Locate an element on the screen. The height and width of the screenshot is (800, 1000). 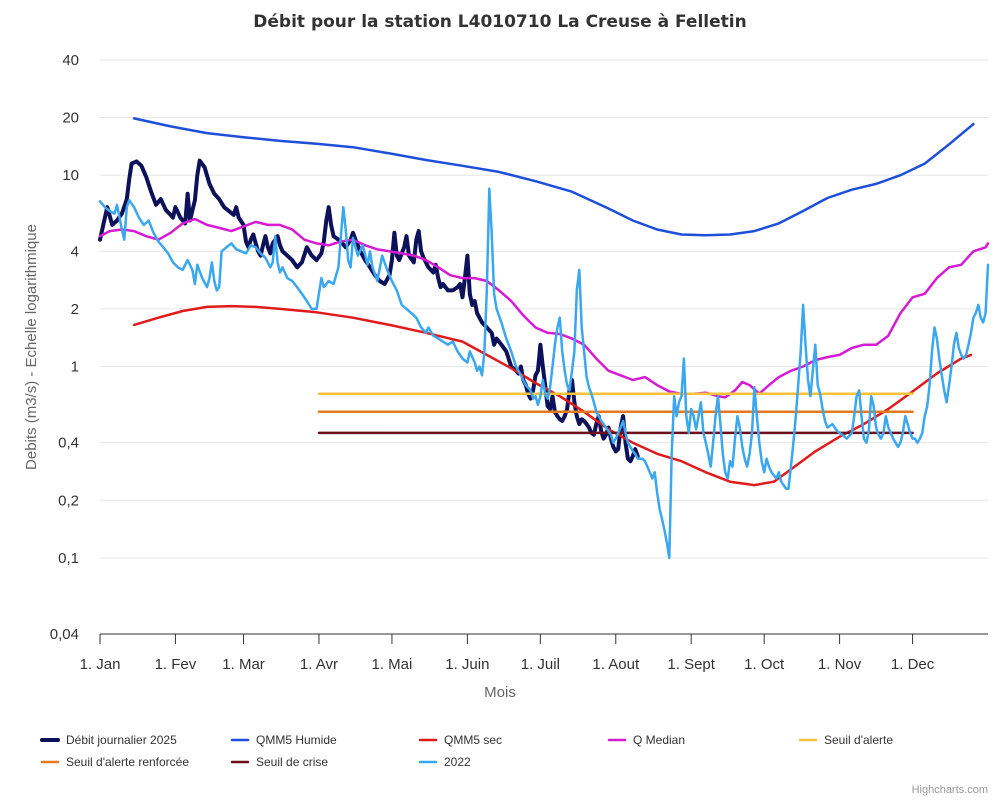
legend-label: Q Median is located at coordinates (659, 740).